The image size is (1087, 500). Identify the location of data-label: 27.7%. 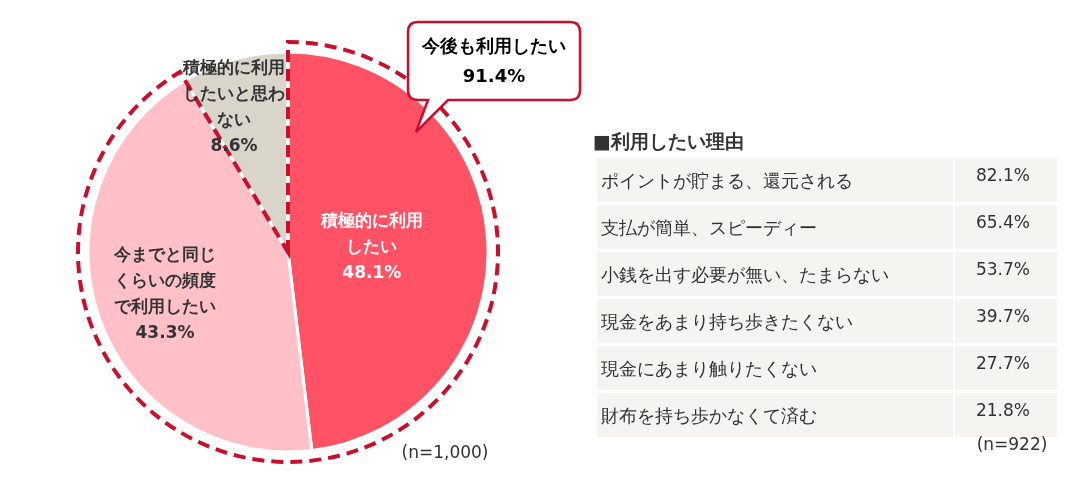
(1003, 362).